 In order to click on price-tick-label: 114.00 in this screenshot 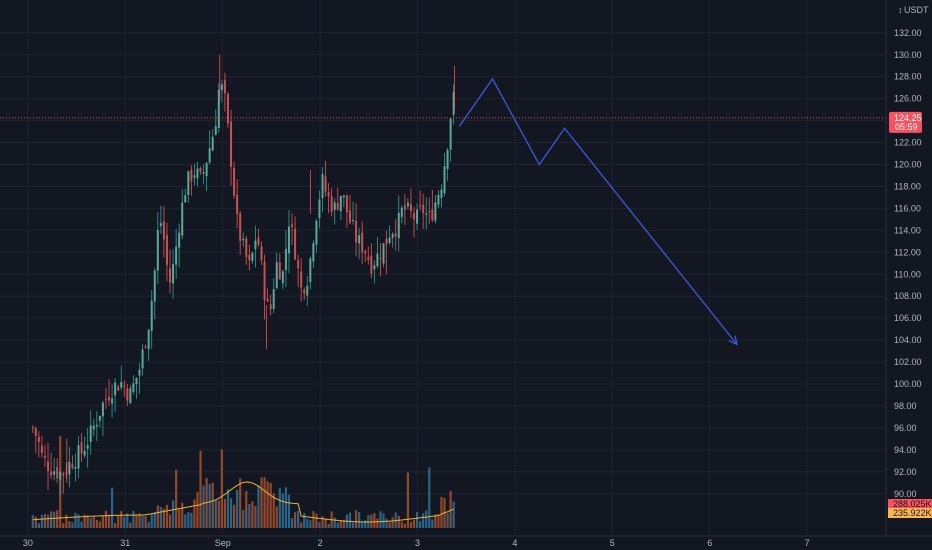, I will do `click(907, 230)`.